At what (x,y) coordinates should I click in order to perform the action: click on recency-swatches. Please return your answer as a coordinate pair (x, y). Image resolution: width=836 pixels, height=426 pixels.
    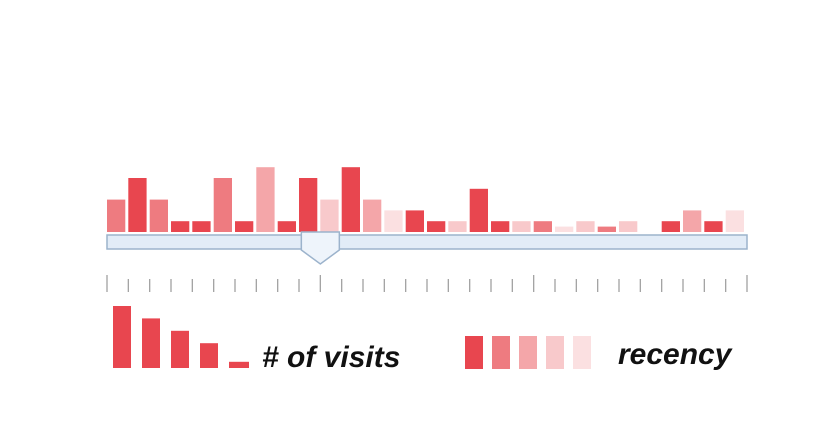
    Looking at the image, I should click on (528, 352).